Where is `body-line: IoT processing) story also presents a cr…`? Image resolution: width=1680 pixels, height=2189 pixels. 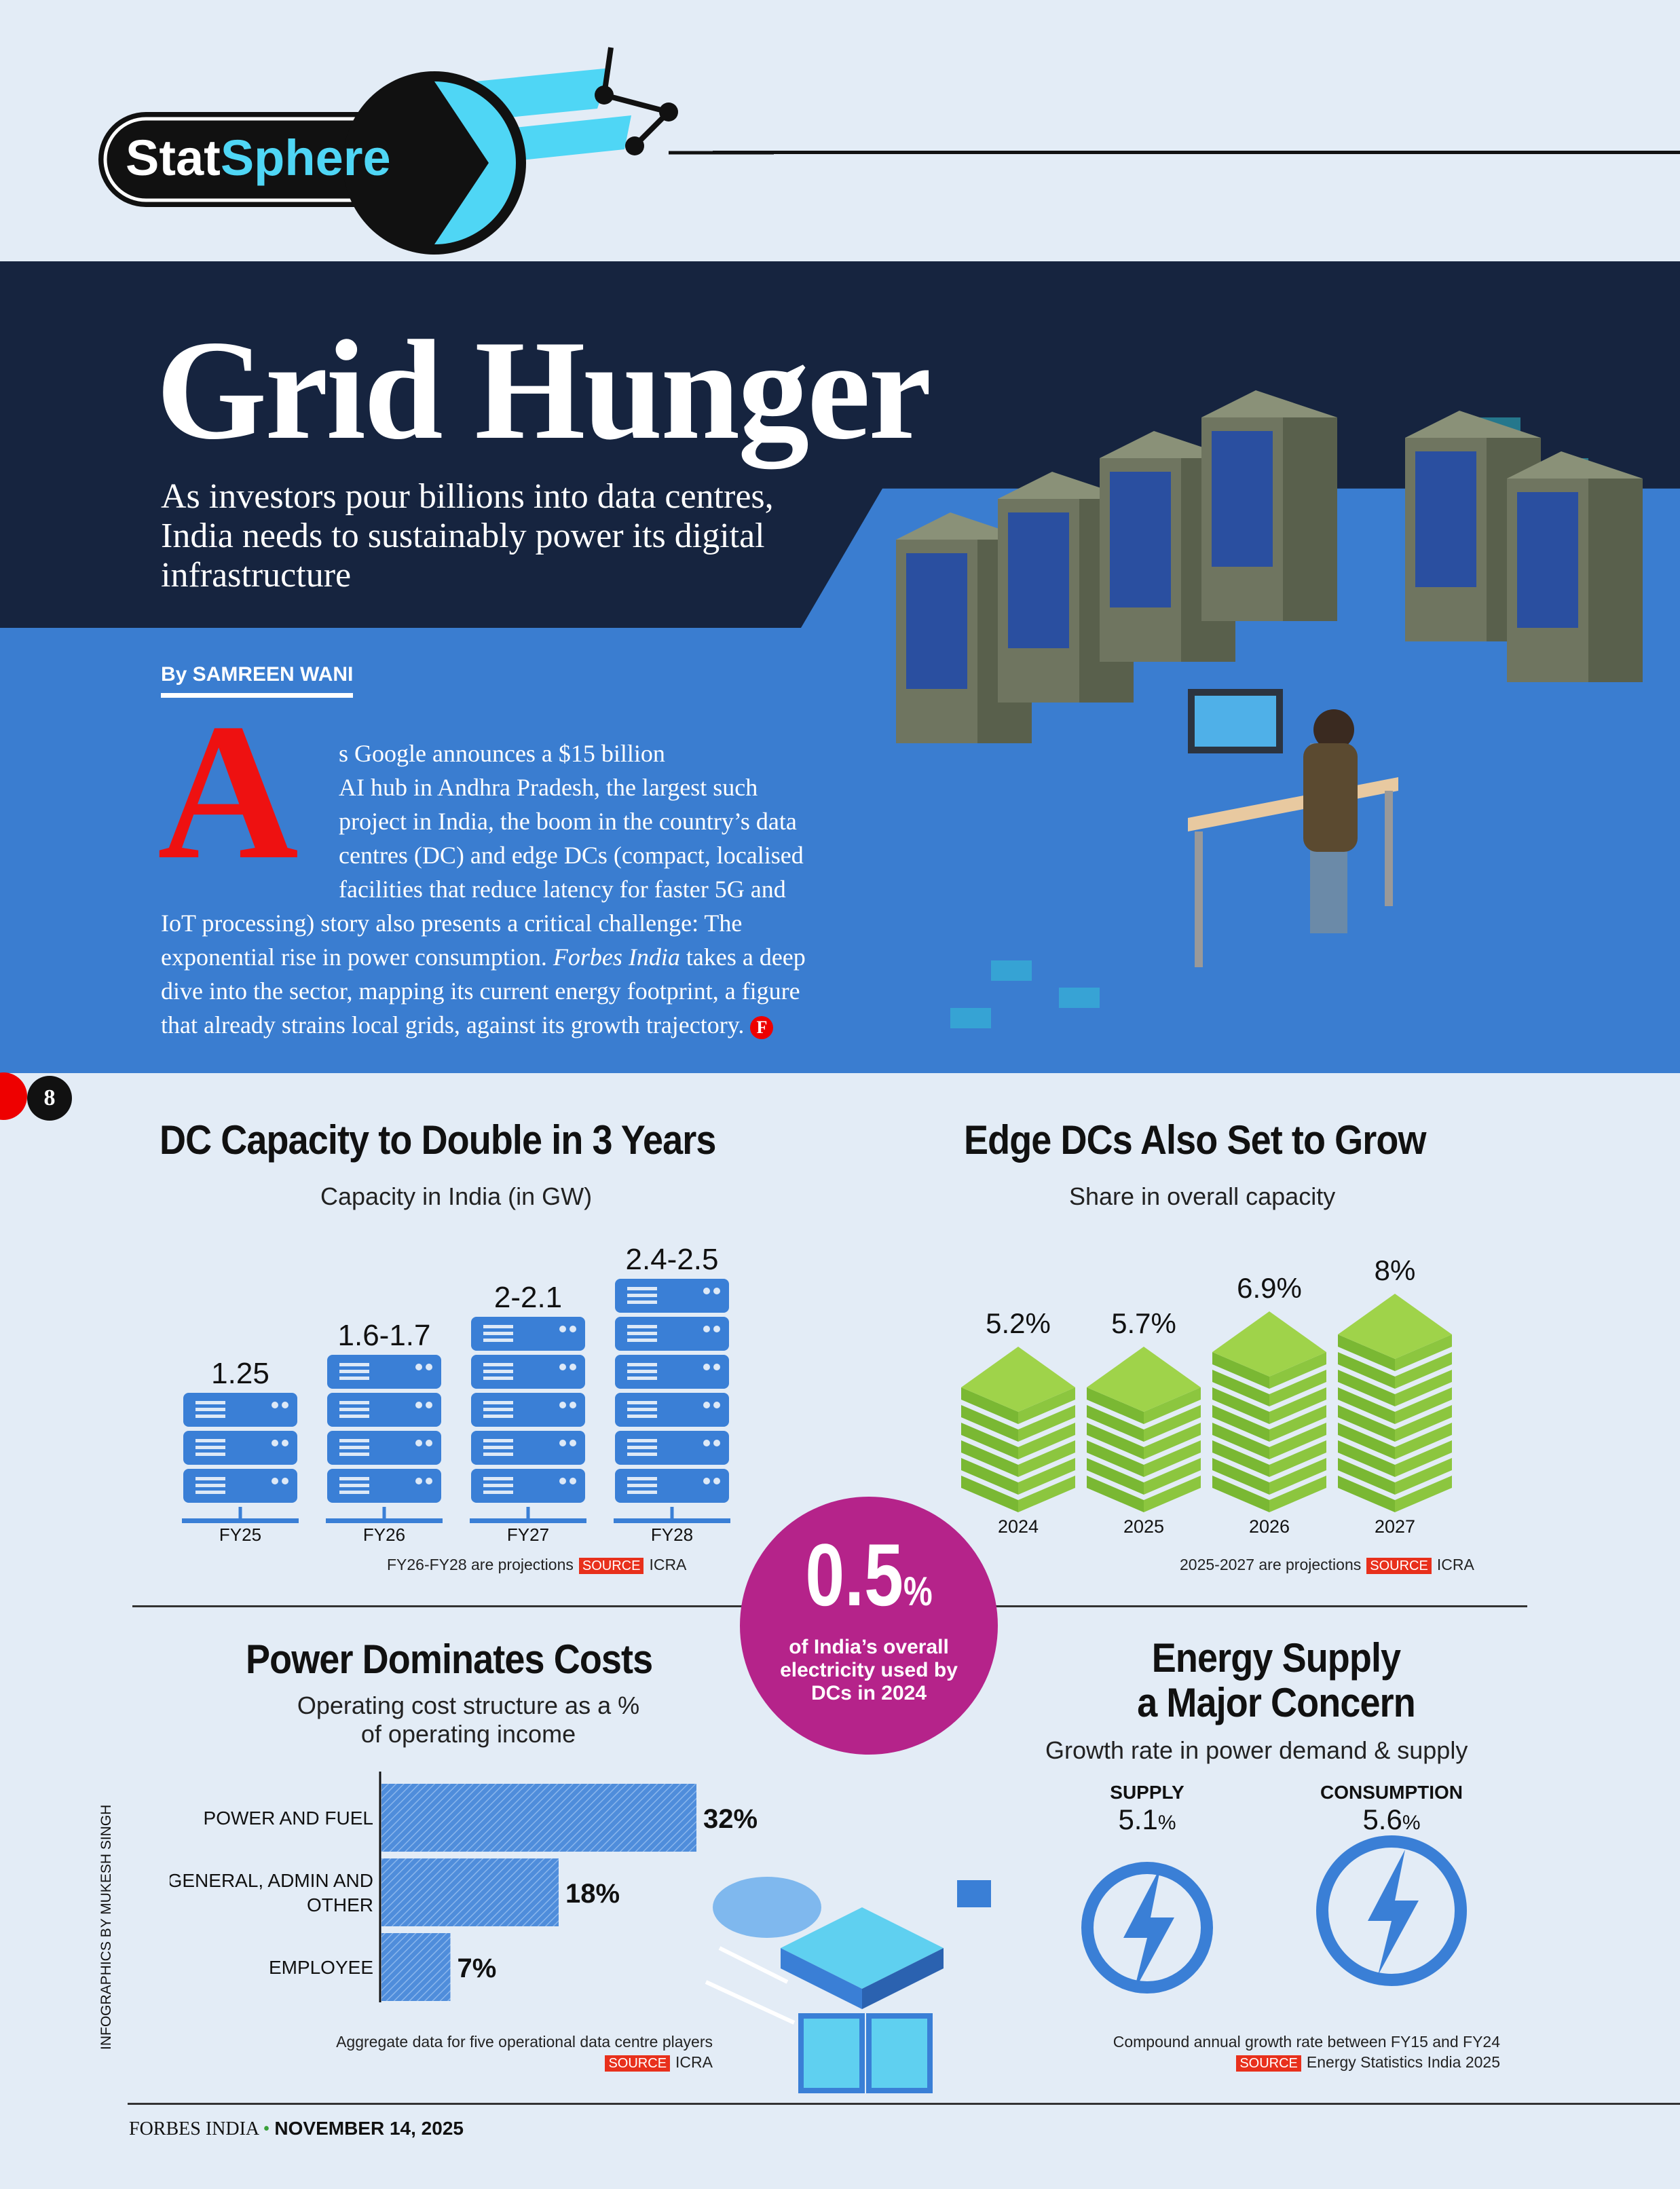 body-line: IoT processing) story also presents a cr… is located at coordinates (452, 923).